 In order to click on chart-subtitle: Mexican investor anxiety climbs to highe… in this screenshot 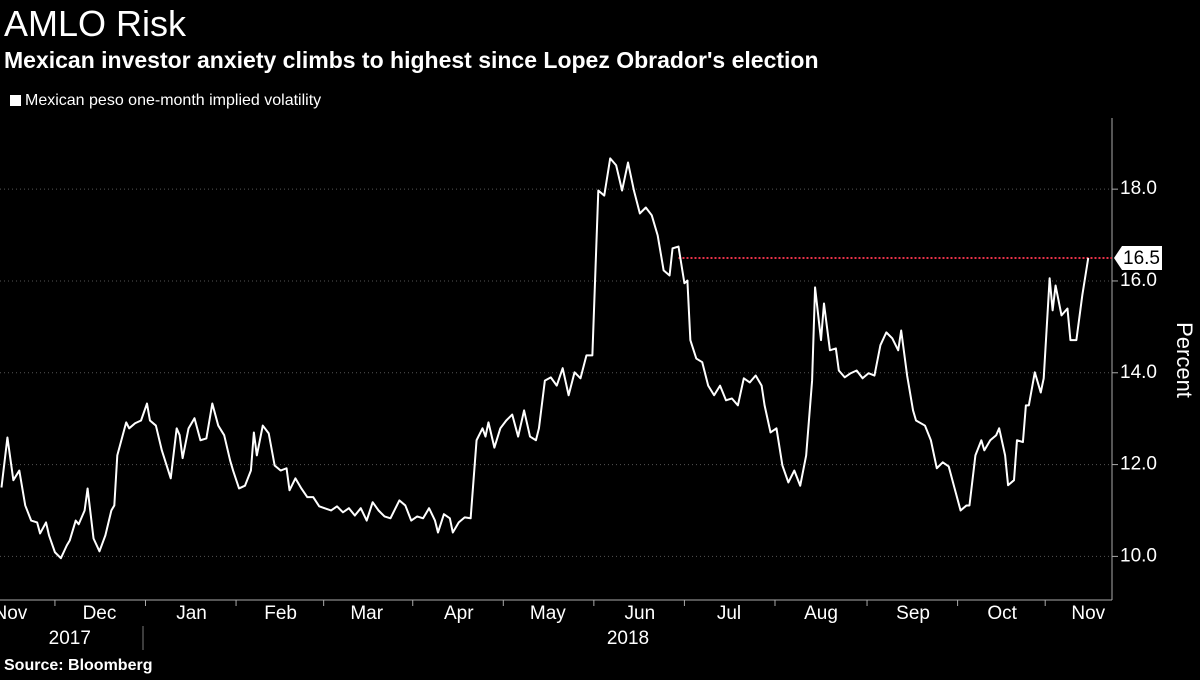, I will do `click(411, 60)`.